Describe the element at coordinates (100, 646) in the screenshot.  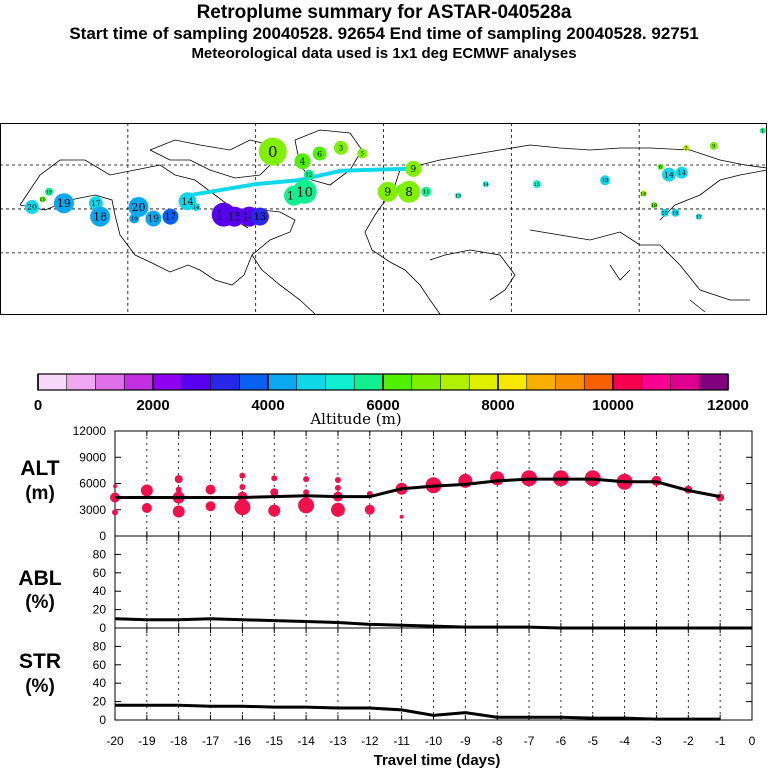
I see `y-tick-label: 80` at that location.